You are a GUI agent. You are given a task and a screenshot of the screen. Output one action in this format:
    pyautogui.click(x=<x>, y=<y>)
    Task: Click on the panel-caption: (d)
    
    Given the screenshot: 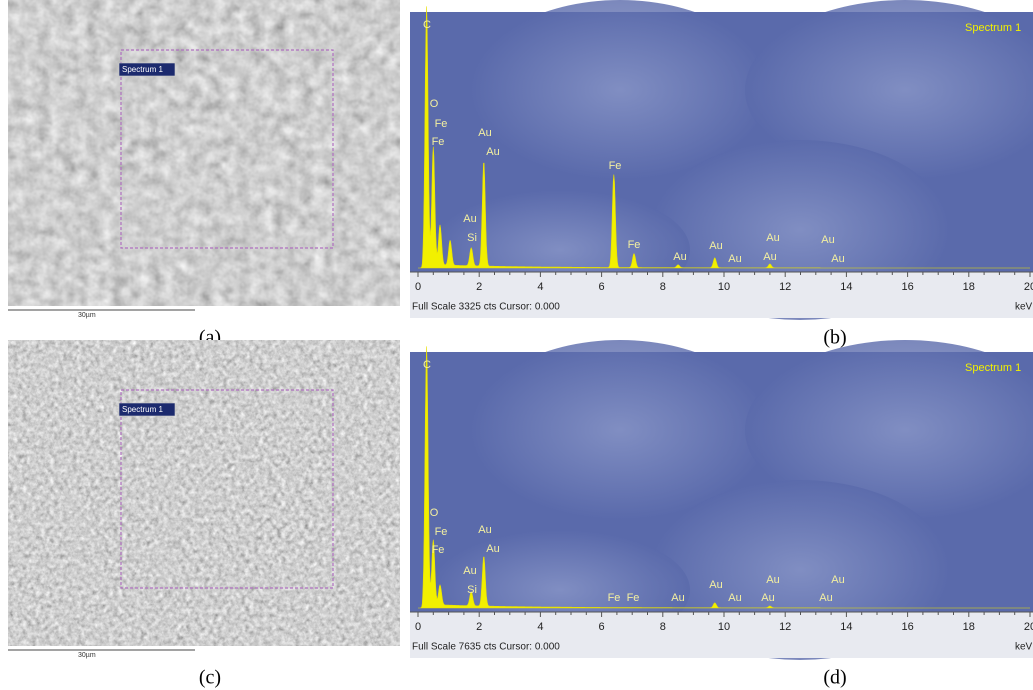 What is the action you would take?
    pyautogui.click(x=834, y=678)
    